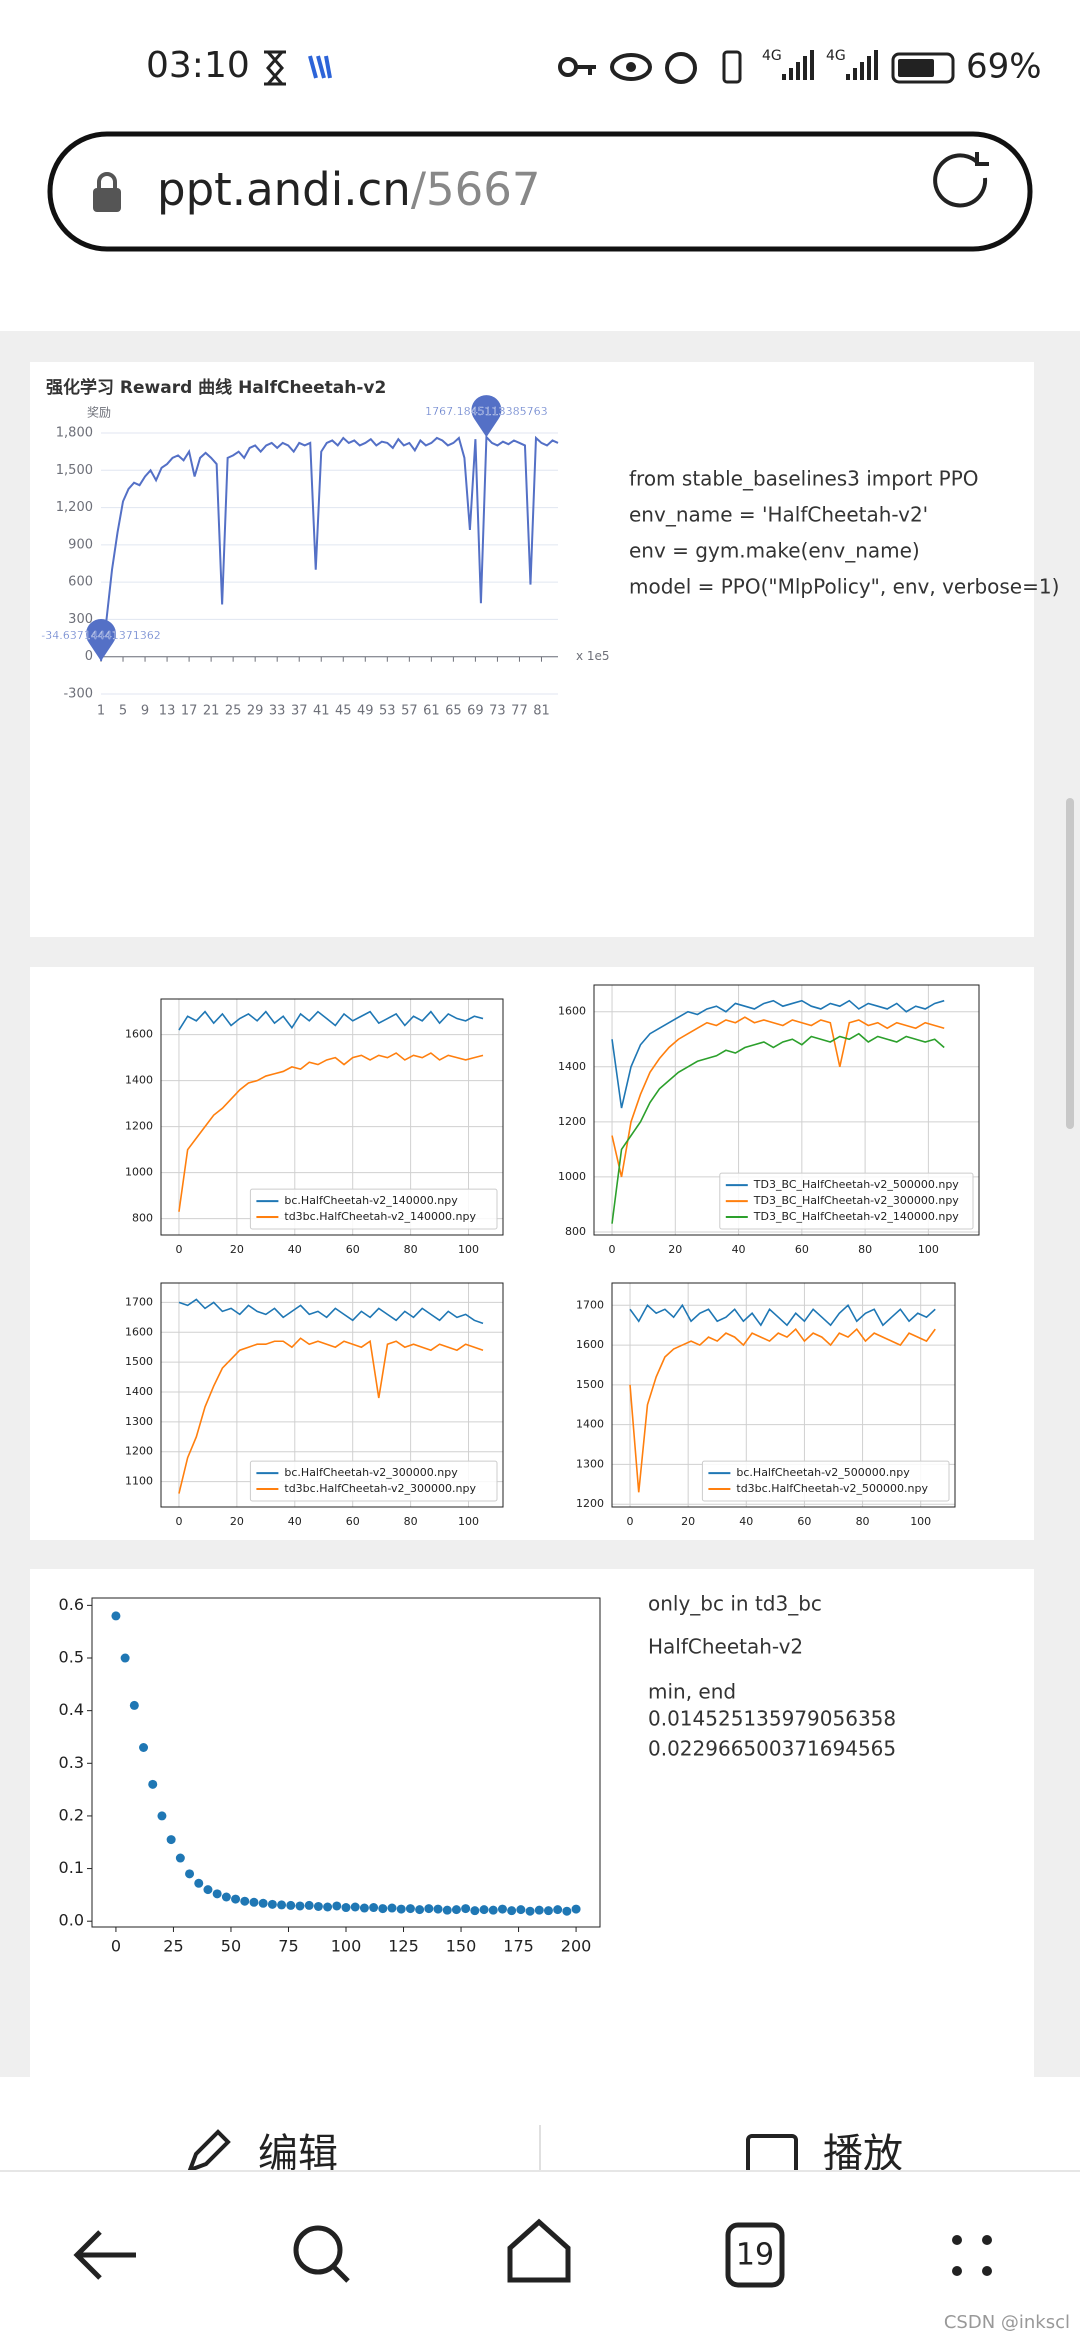 This screenshot has height=2340, width=1080. I want to click on search-handle, so click(341, 2274).